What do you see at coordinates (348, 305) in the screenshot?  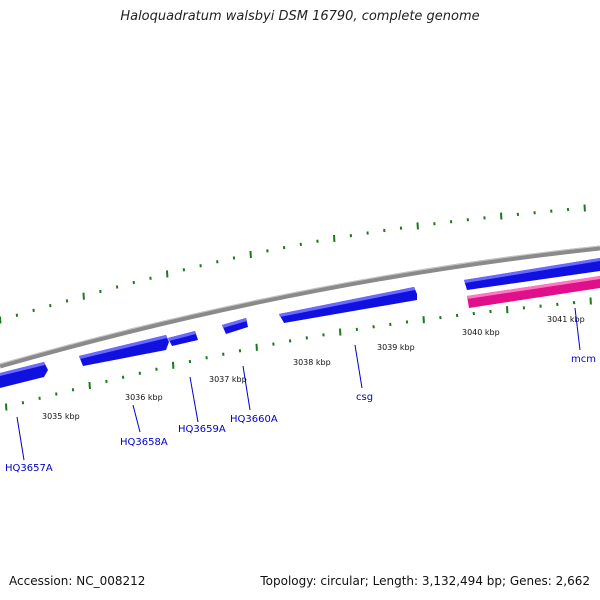 I see `gene-arrow-csg` at bounding box center [348, 305].